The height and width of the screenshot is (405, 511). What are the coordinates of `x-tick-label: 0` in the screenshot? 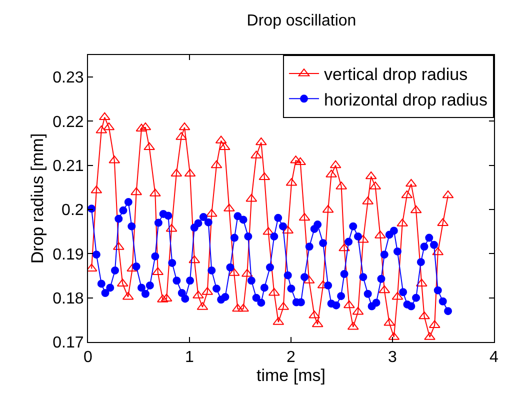 It's located at (88, 357).